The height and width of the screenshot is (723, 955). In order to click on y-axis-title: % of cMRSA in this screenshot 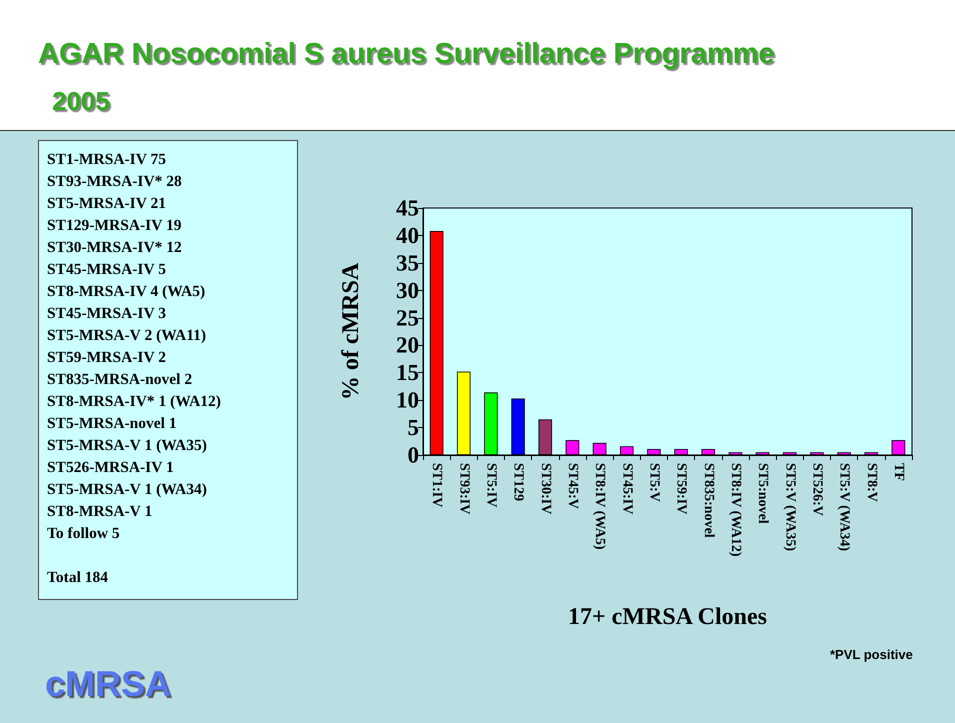, I will do `click(351, 331)`.